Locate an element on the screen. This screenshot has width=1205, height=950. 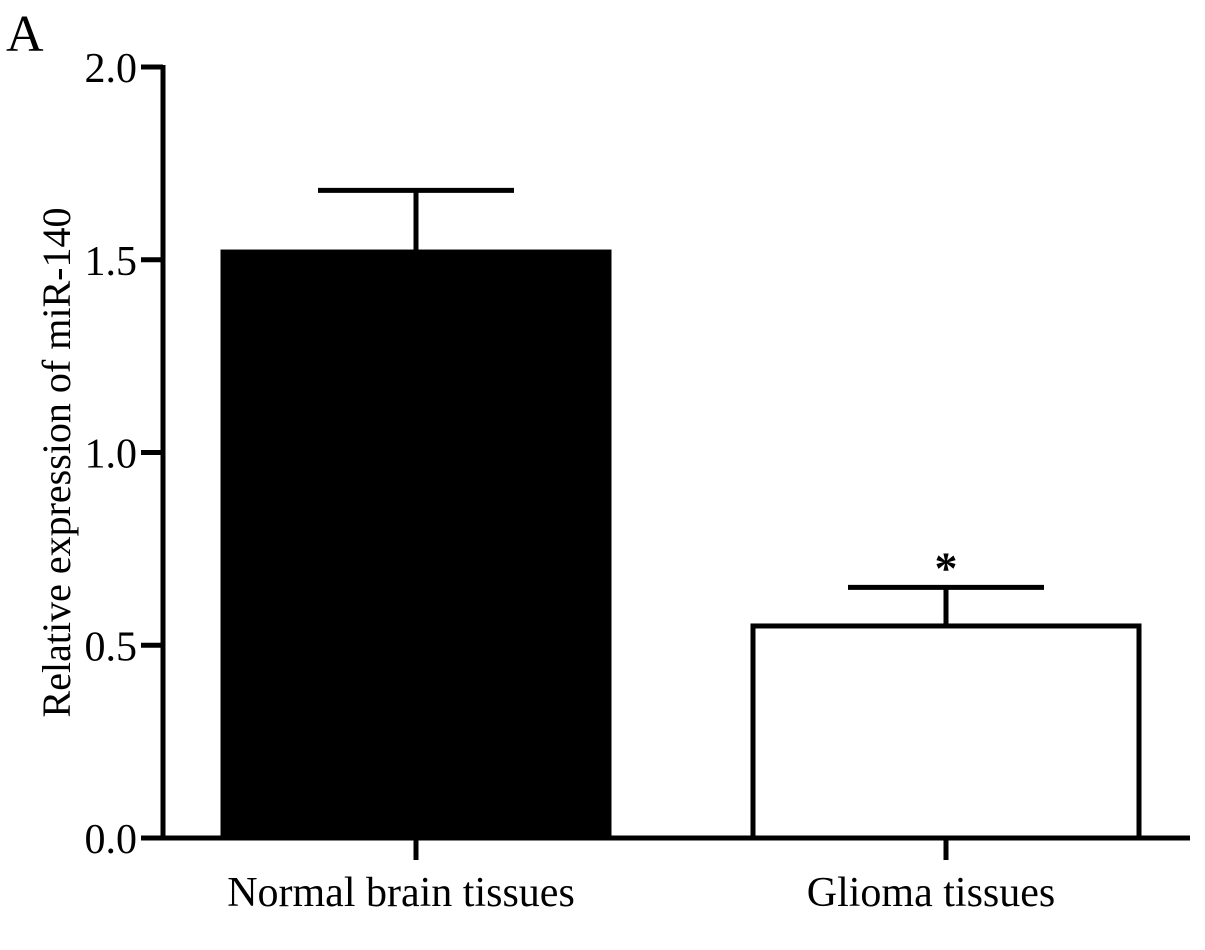
y-tick-label: 1.5 is located at coordinates (111, 262).